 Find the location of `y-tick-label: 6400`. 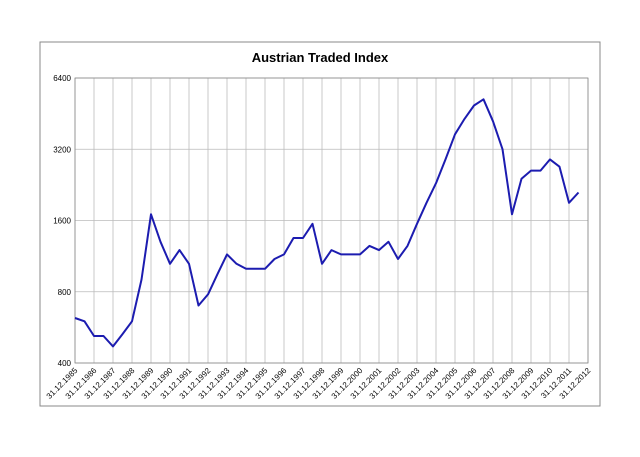

y-tick-label: 6400 is located at coordinates (62, 78).